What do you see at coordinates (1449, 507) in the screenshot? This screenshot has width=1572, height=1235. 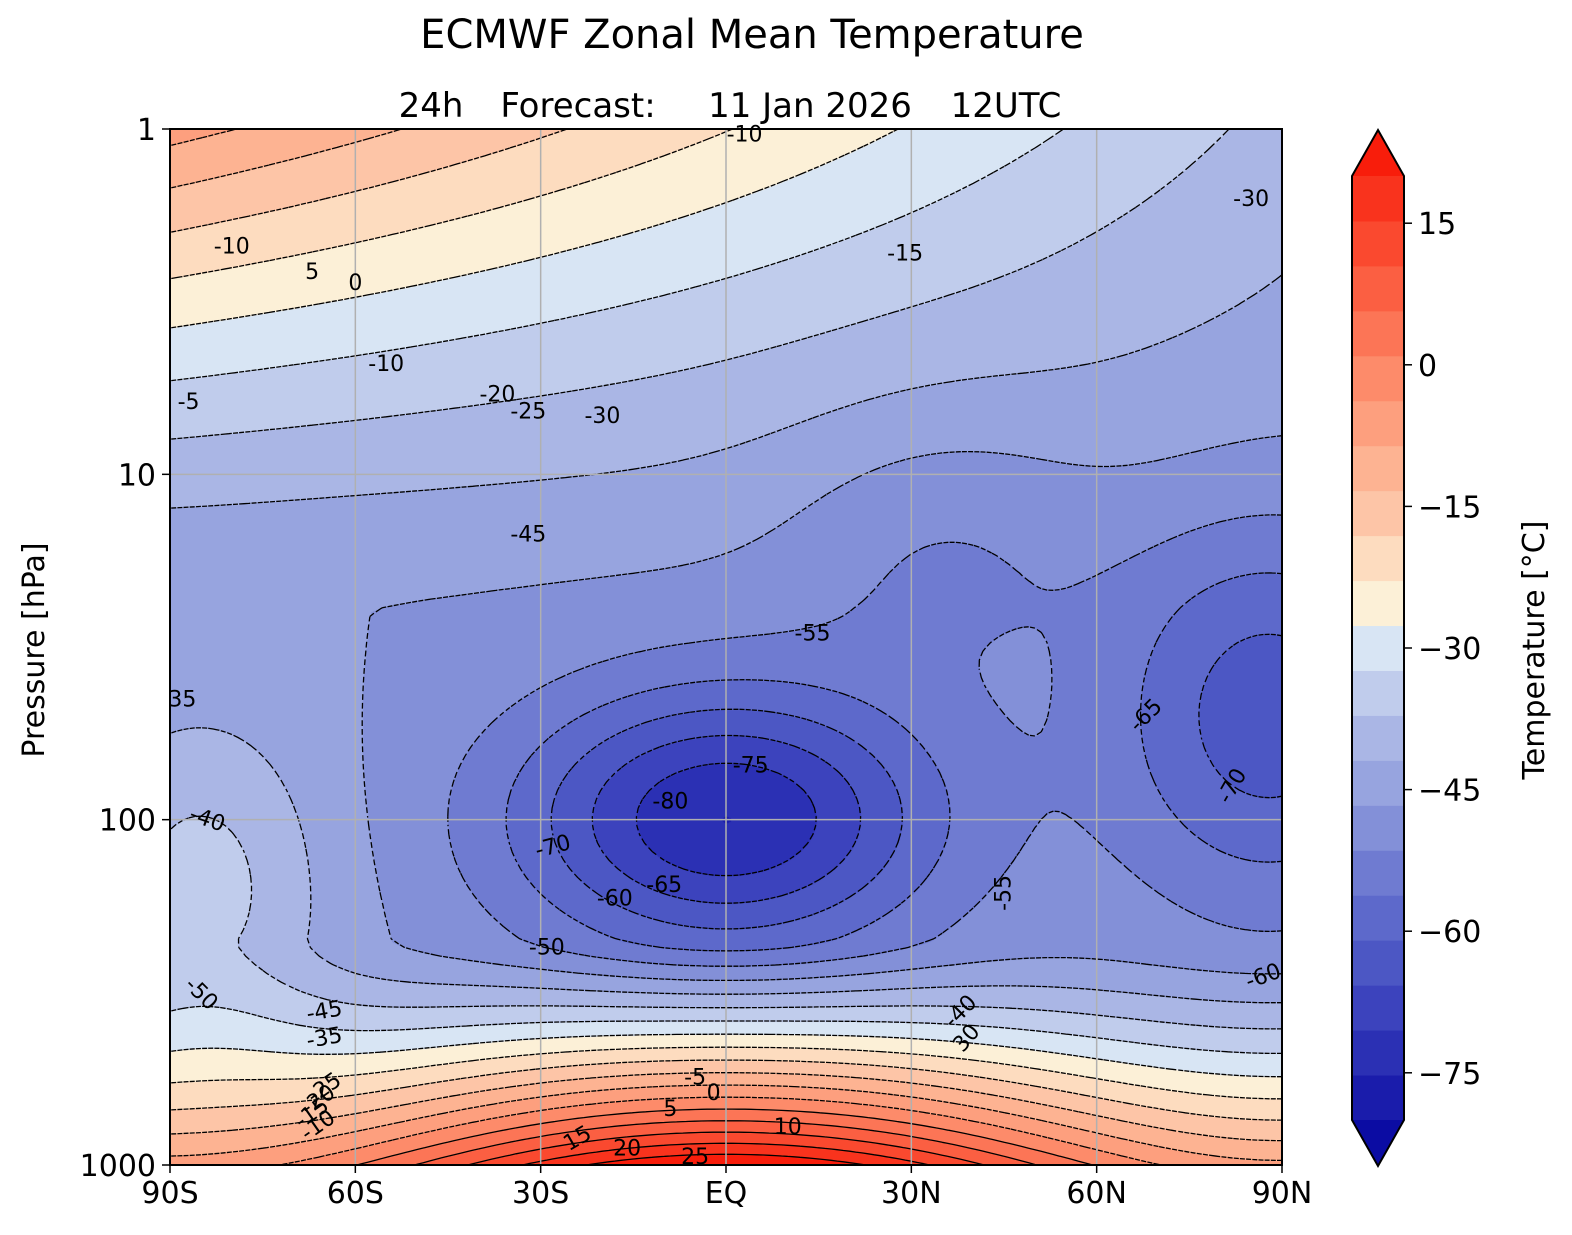 I see `colorbar-tick-label: −15` at bounding box center [1449, 507].